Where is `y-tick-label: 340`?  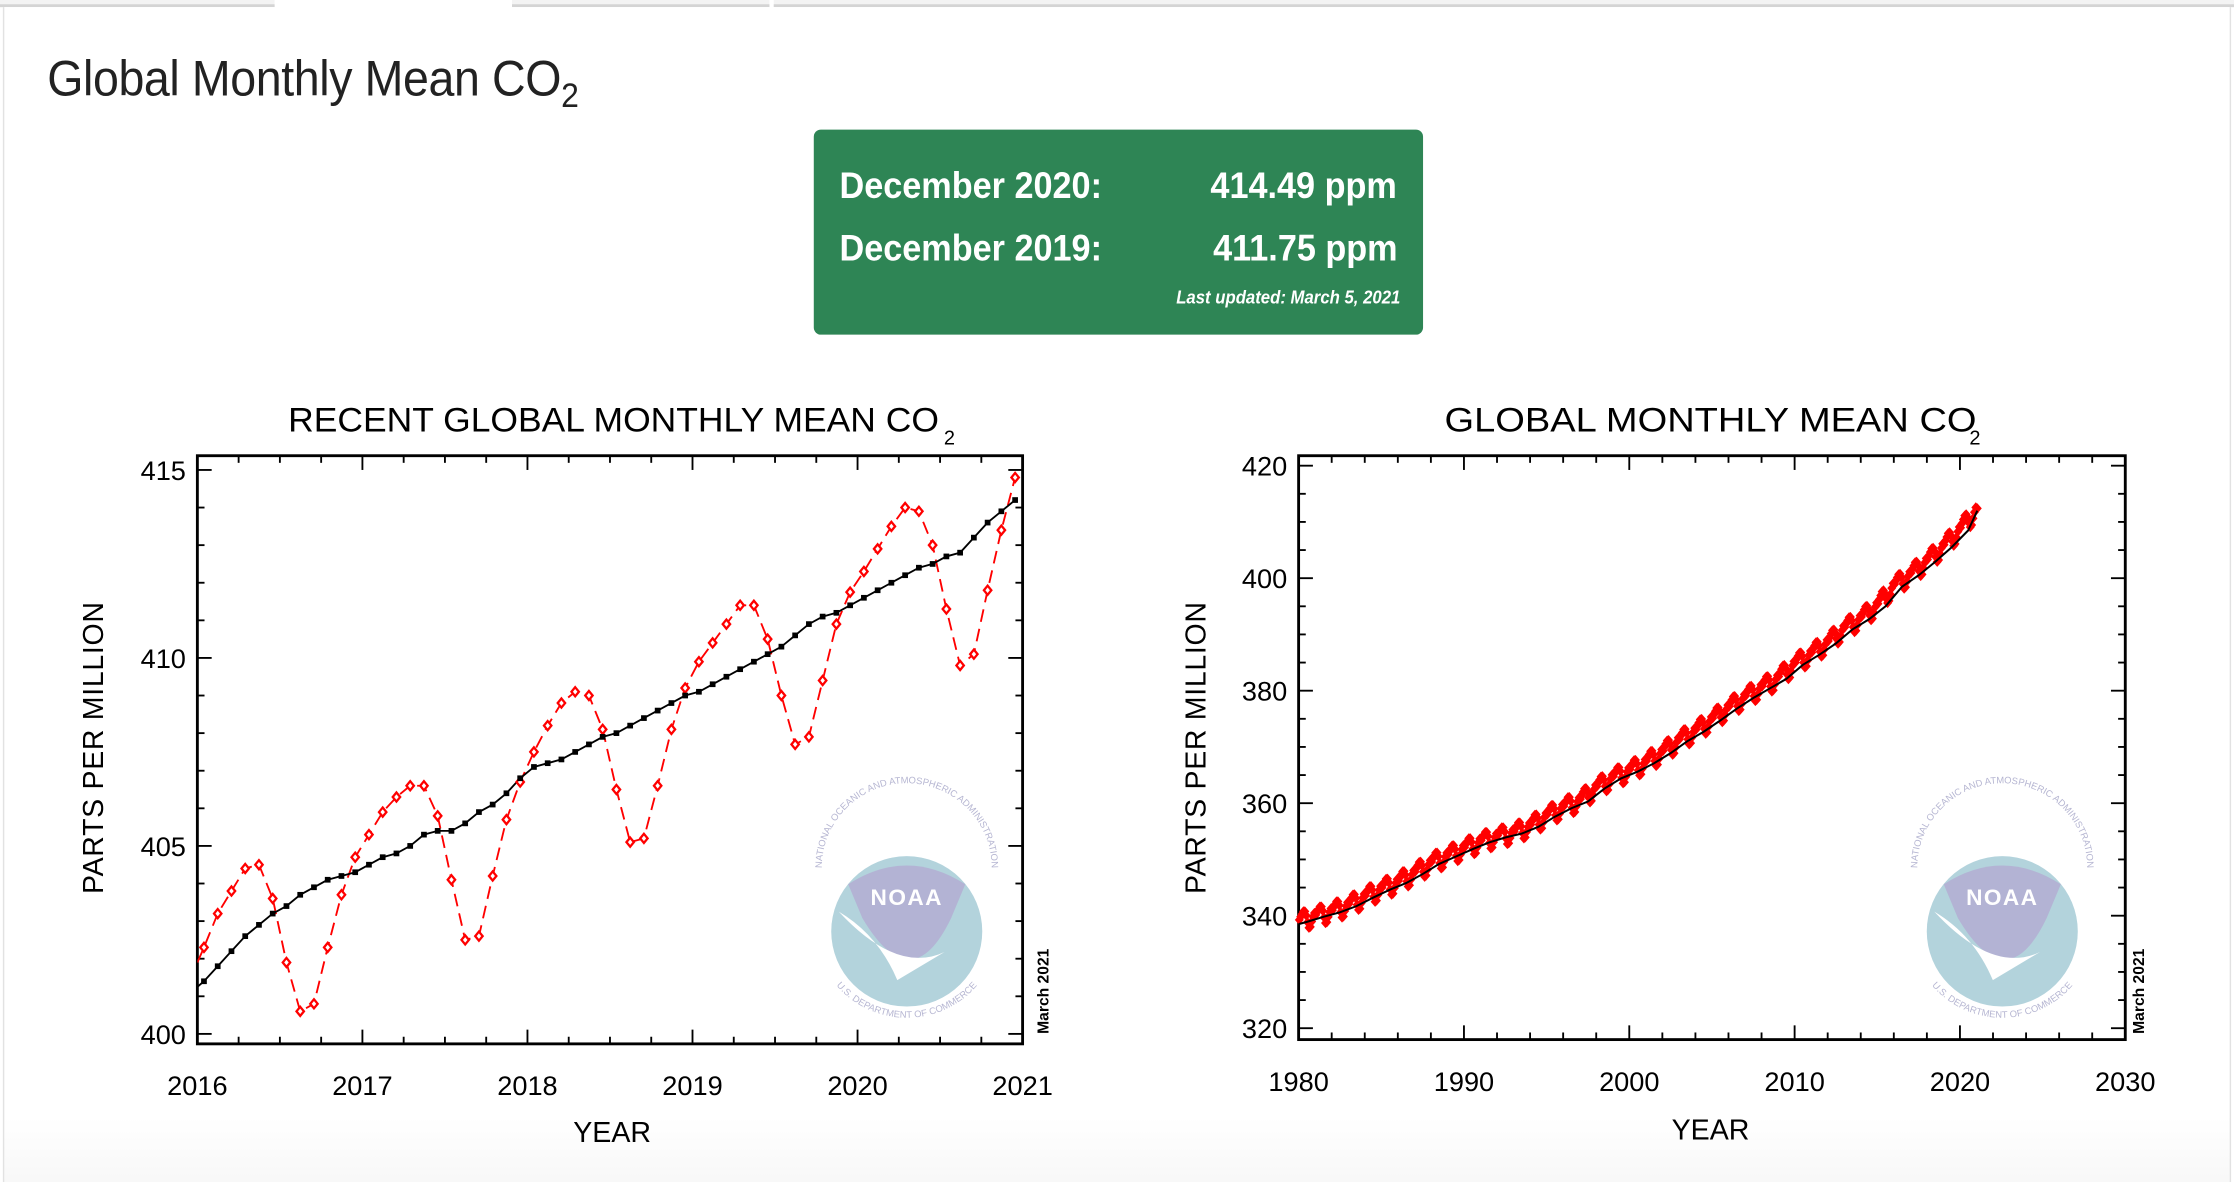 y-tick-label: 340 is located at coordinates (1264, 916).